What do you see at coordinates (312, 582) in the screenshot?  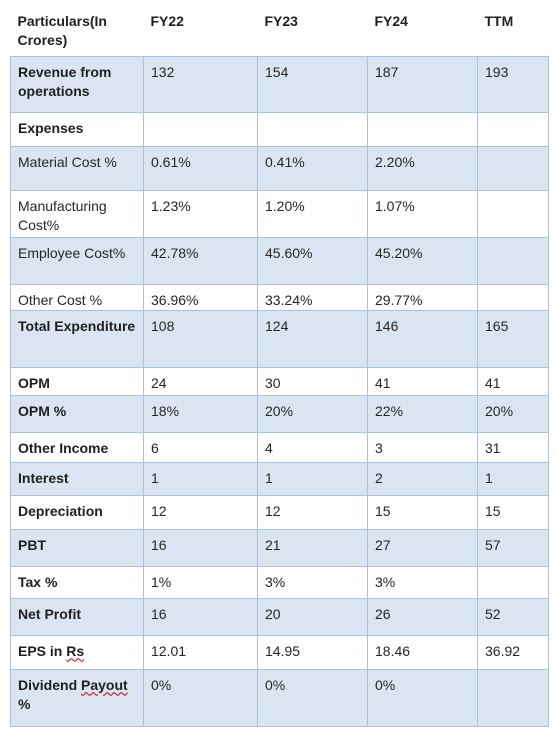 I see `value-cell-fy23: 3%` at bounding box center [312, 582].